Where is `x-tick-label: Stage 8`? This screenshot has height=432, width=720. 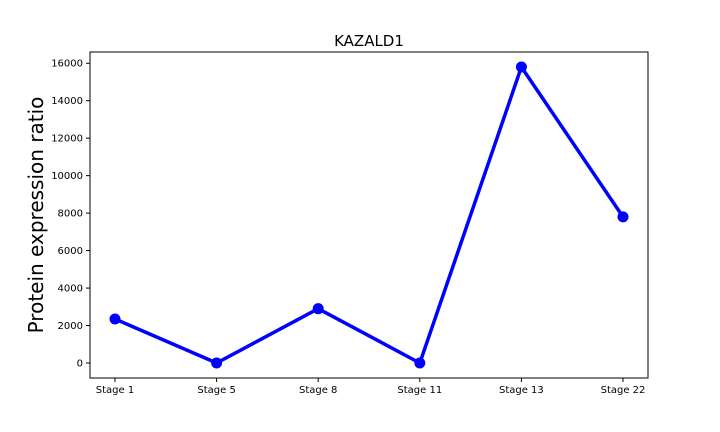
x-tick-label: Stage 8 is located at coordinates (318, 390).